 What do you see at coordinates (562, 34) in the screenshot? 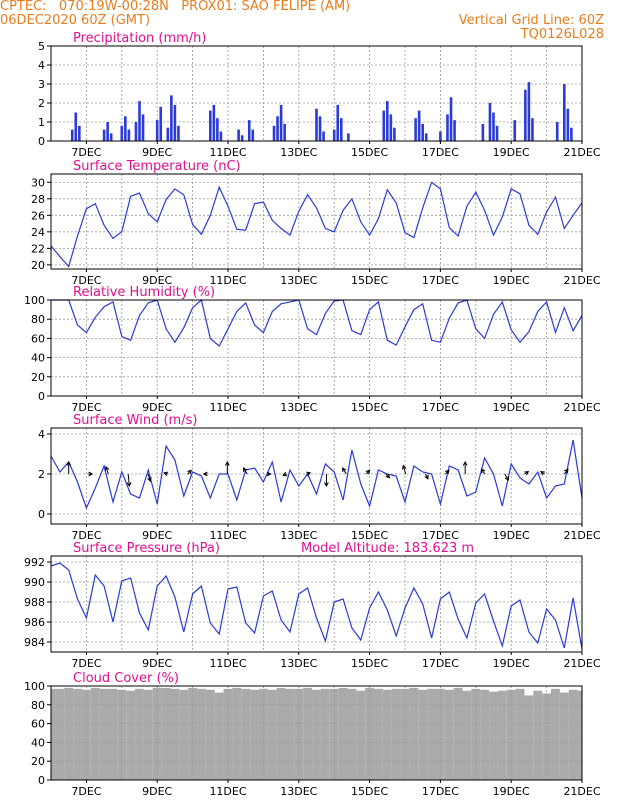
I see `header-code: TQ0126L028` at bounding box center [562, 34].